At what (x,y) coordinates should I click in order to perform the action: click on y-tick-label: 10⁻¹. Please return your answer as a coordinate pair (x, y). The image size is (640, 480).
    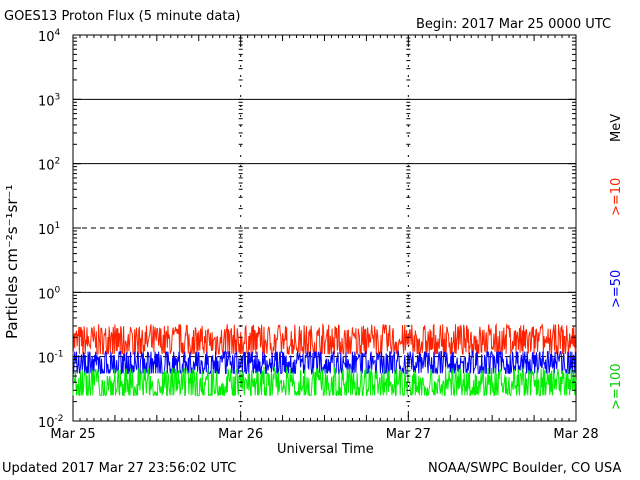
    Looking at the image, I should click on (51, 358).